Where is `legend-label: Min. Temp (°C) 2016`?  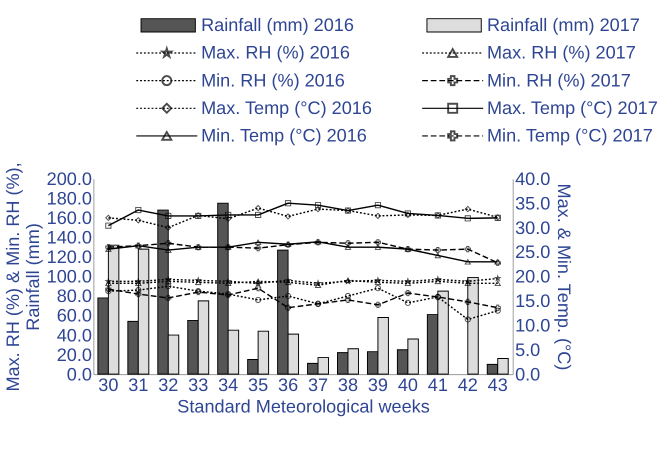 legend-label: Min. Temp (°C) 2016 is located at coordinates (284, 136).